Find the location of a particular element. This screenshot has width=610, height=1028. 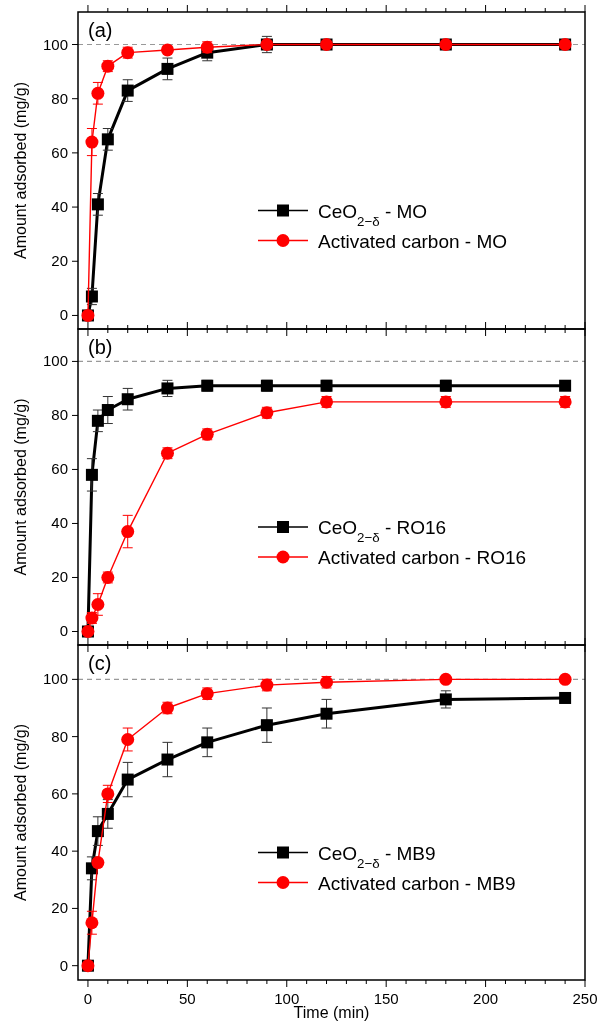

legend-label: Activated carbon - MB9 is located at coordinates (417, 883).